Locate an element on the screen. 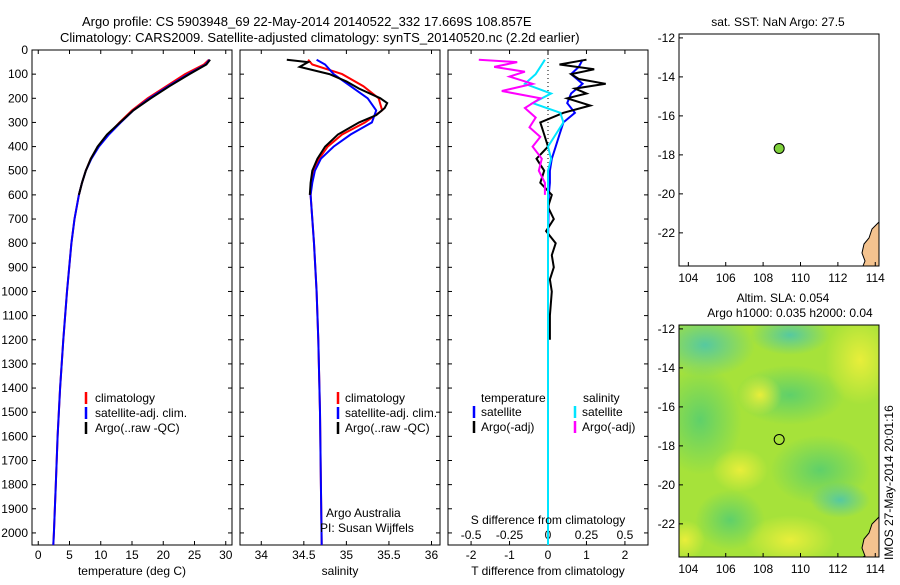 Image resolution: width=900 pixels, height=585 pixels. map-y-tick-label: -12 is located at coordinates (667, 38).